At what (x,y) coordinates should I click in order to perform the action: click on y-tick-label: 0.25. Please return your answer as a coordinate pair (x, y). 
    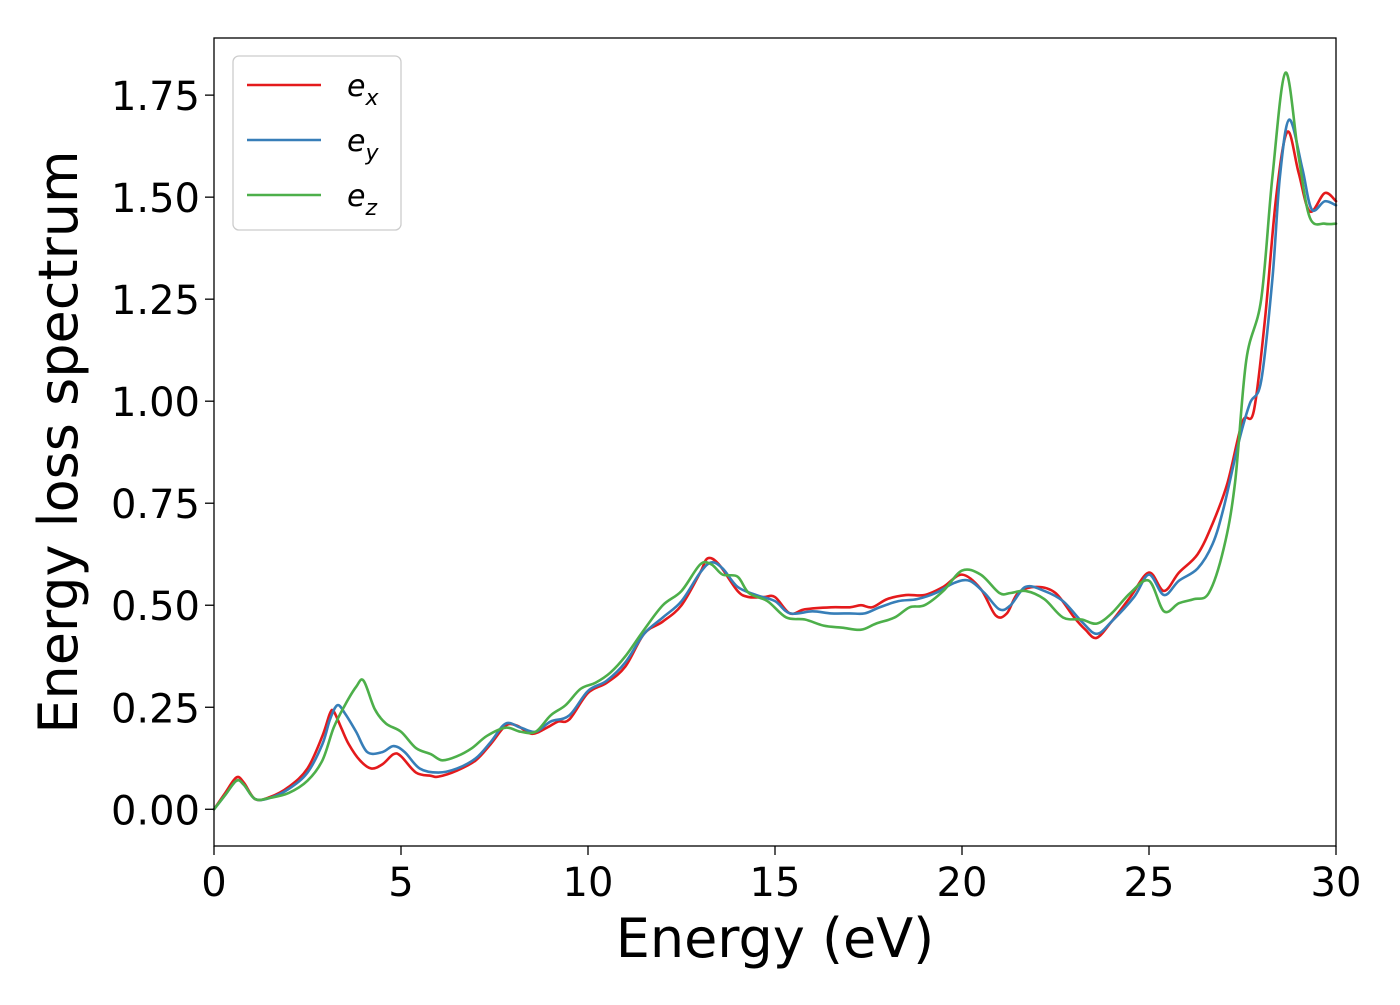
    Looking at the image, I should click on (155, 709).